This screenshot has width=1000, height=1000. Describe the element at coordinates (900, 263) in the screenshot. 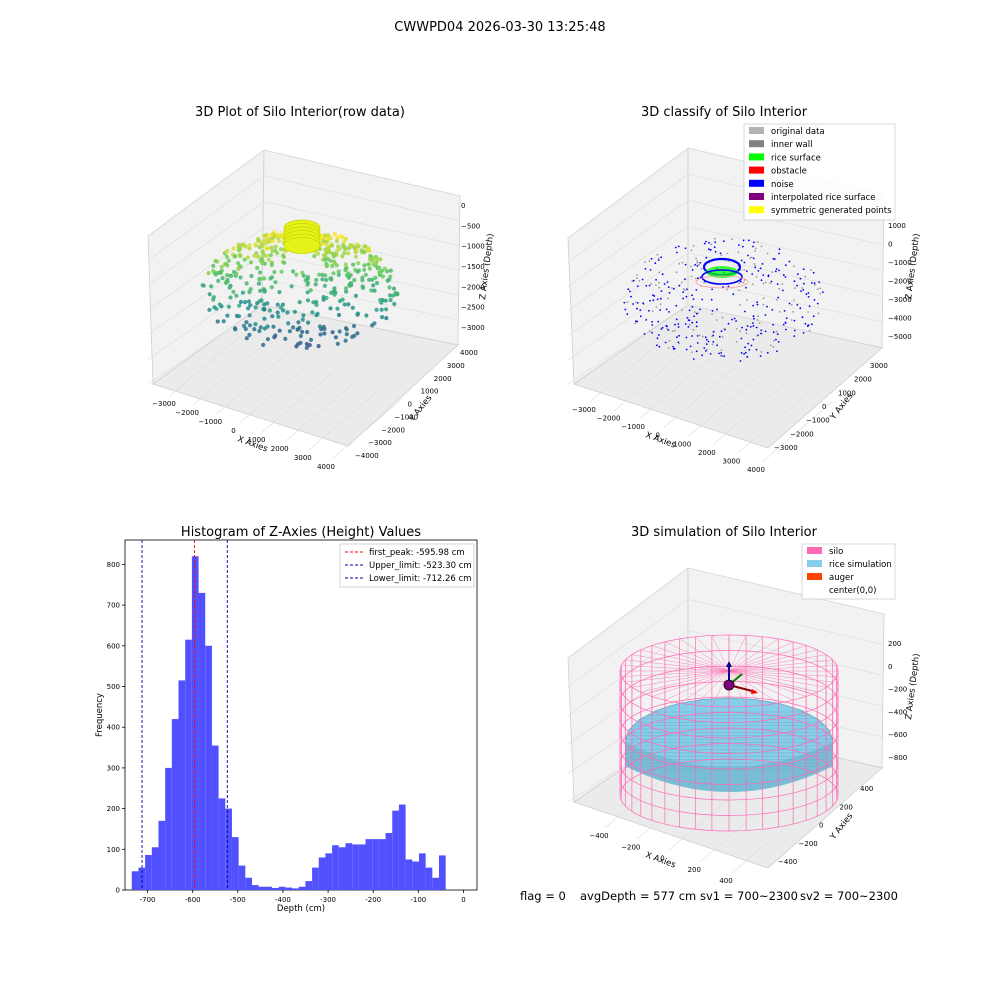

I see `cls-z-tick-label: −1000` at that location.